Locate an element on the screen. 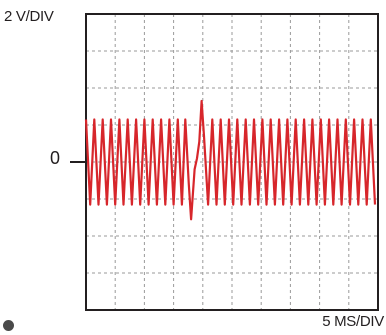 The height and width of the screenshot is (335, 386). horizontal-scale-label: 5 MS/DIV is located at coordinates (353, 321).